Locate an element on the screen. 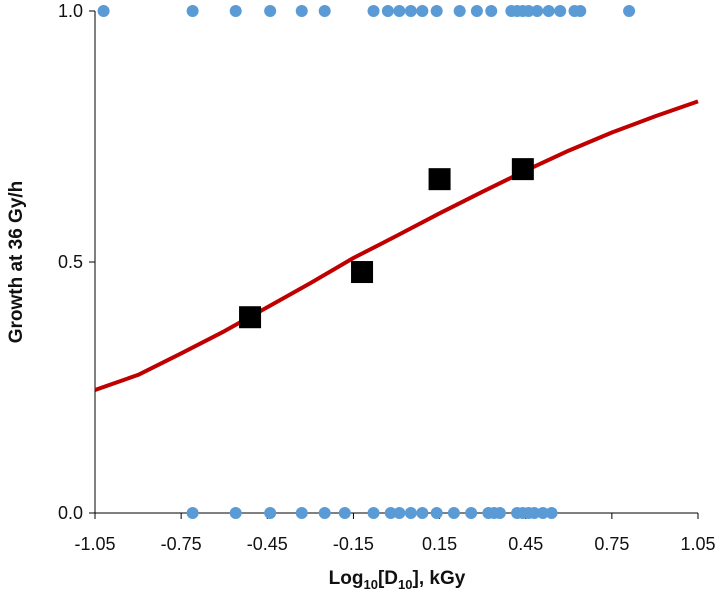 This screenshot has height=598, width=728. y-ticks: 0.0 0.5 1.0 is located at coordinates (76, 262).